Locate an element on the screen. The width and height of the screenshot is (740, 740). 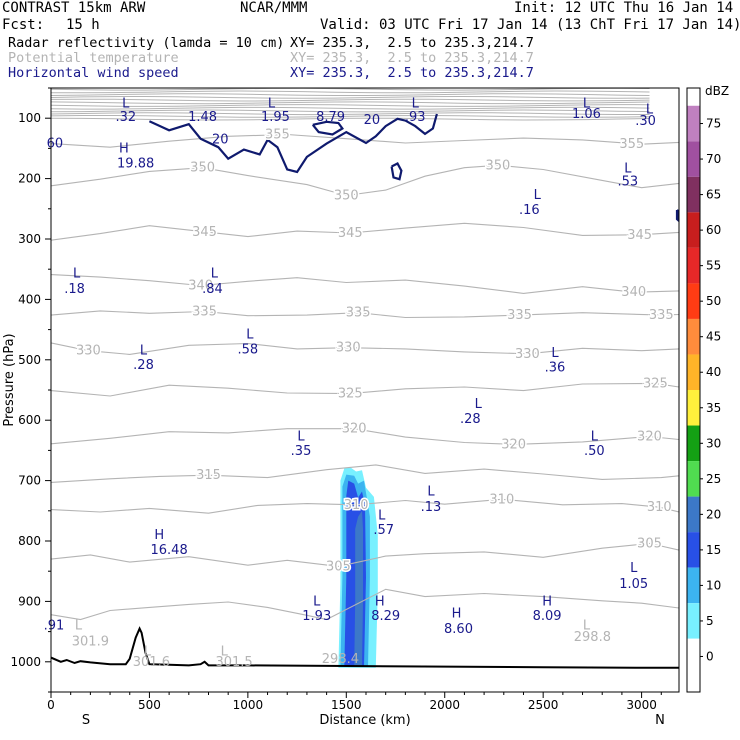
forecast-hour: 15 h is located at coordinates (83, 25).